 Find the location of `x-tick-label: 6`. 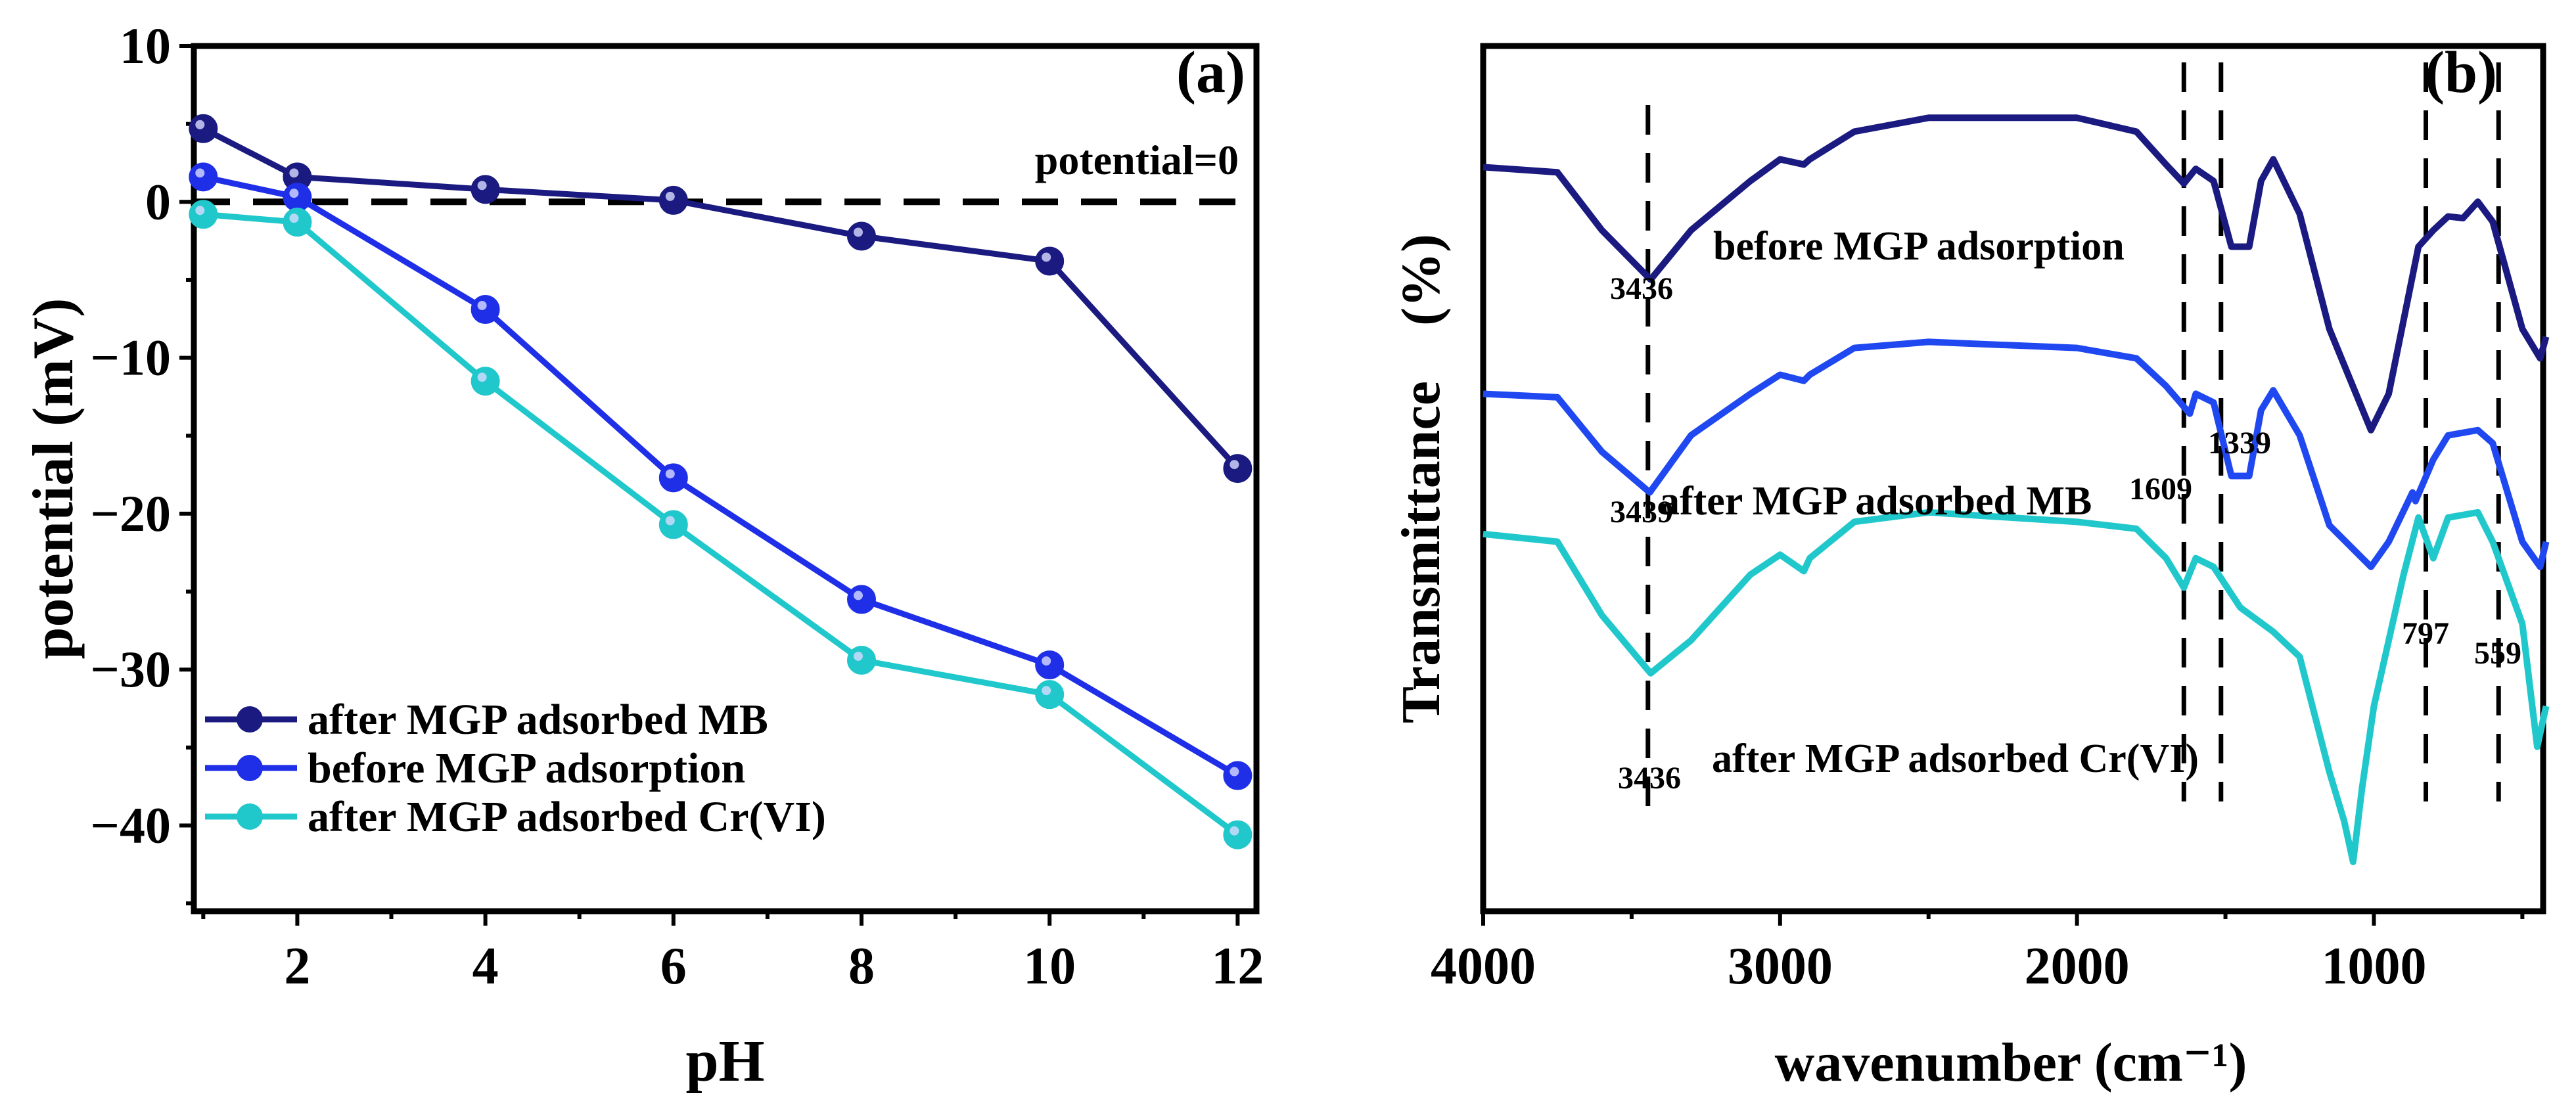

x-tick-label: 6 is located at coordinates (674, 966).